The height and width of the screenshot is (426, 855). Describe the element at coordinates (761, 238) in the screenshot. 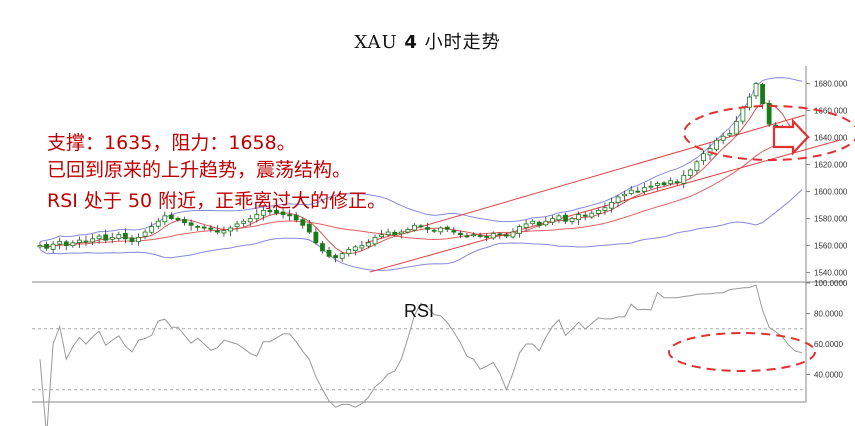

I see `annotation-marks` at that location.